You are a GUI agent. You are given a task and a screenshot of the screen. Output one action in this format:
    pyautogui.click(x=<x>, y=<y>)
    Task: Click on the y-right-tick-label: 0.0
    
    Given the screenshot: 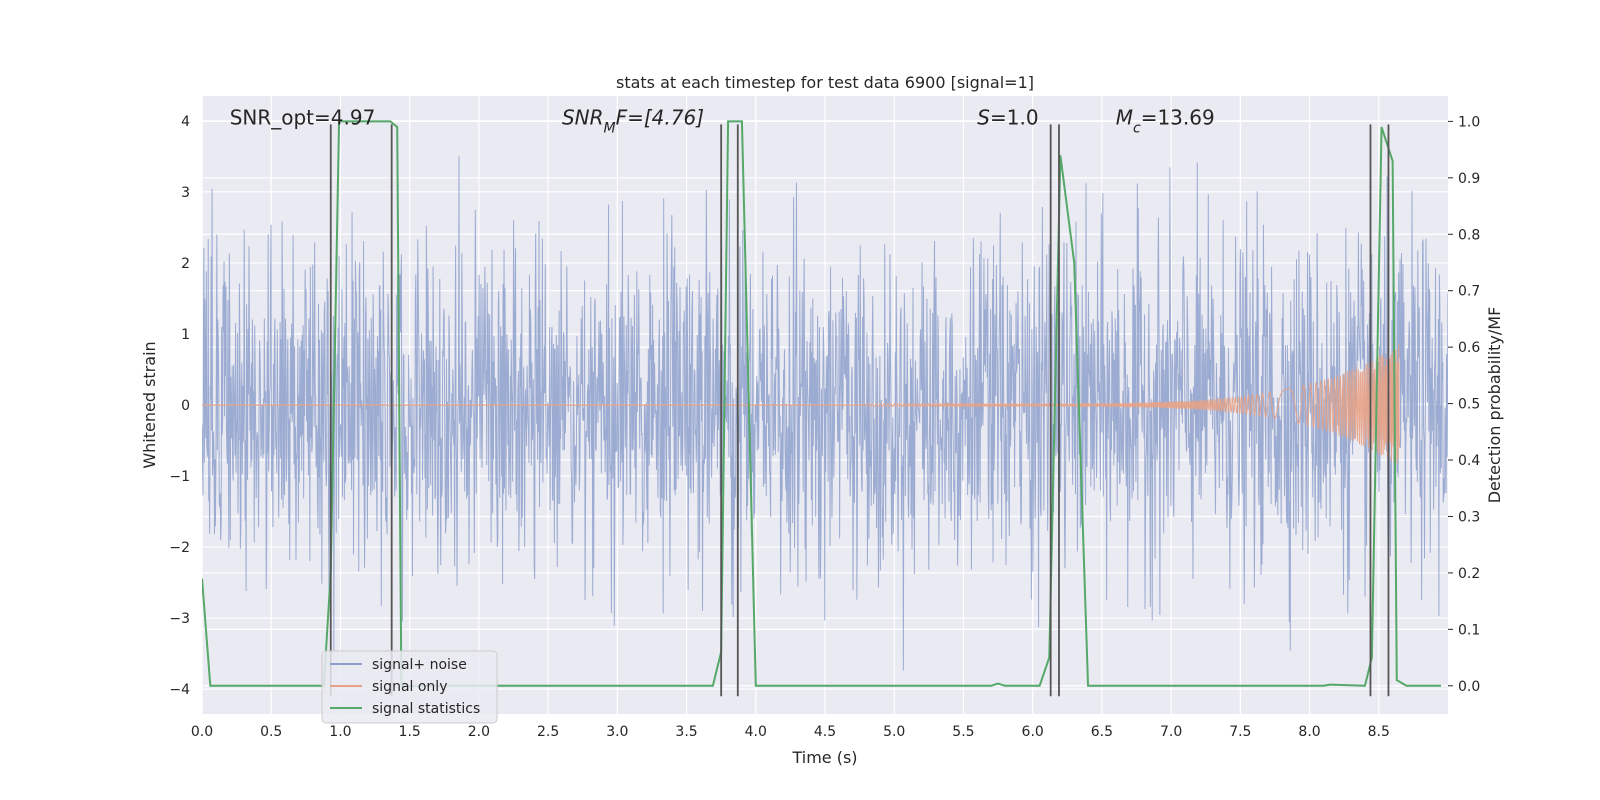 What is the action you would take?
    pyautogui.click(x=1469, y=687)
    